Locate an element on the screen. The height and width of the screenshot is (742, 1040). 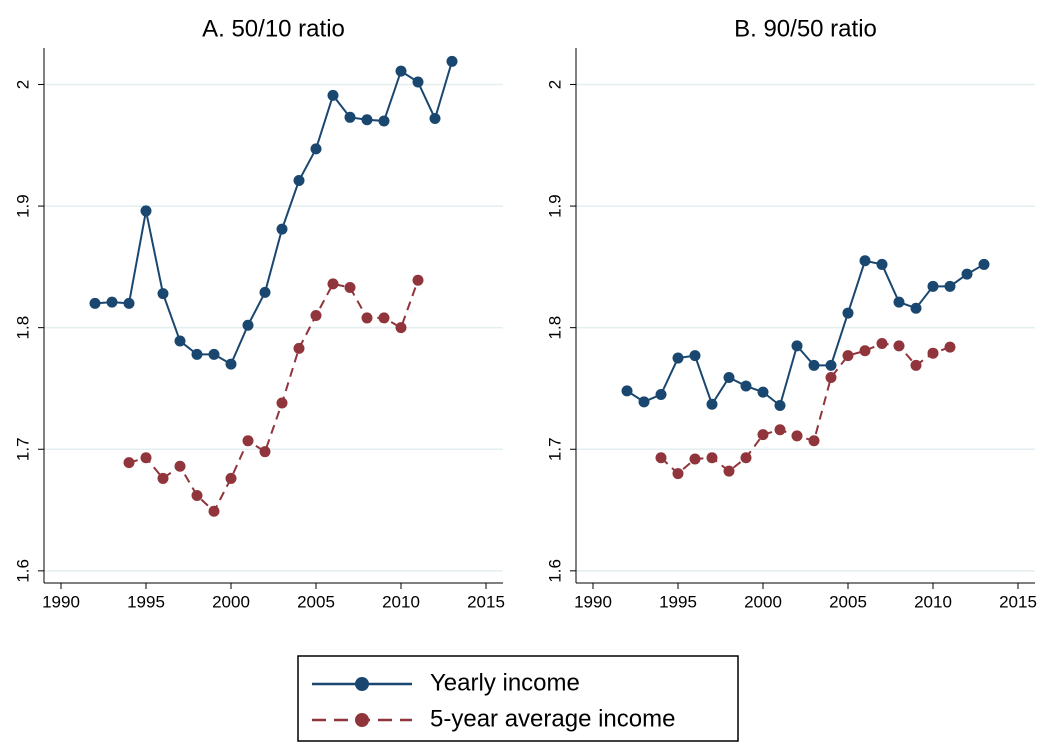
legend-box is located at coordinates (518, 698).